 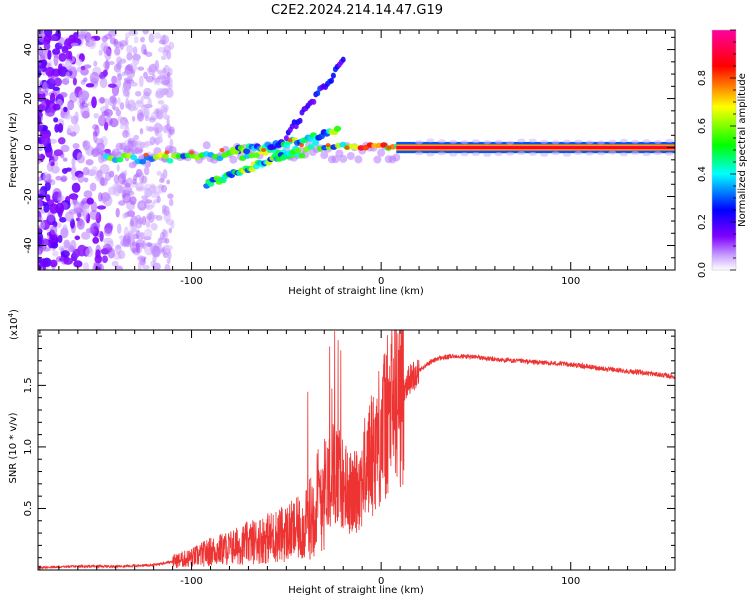 What do you see at coordinates (13, 150) in the screenshot?
I see `spectrogram-y-label: Frequency (Hz)` at bounding box center [13, 150].